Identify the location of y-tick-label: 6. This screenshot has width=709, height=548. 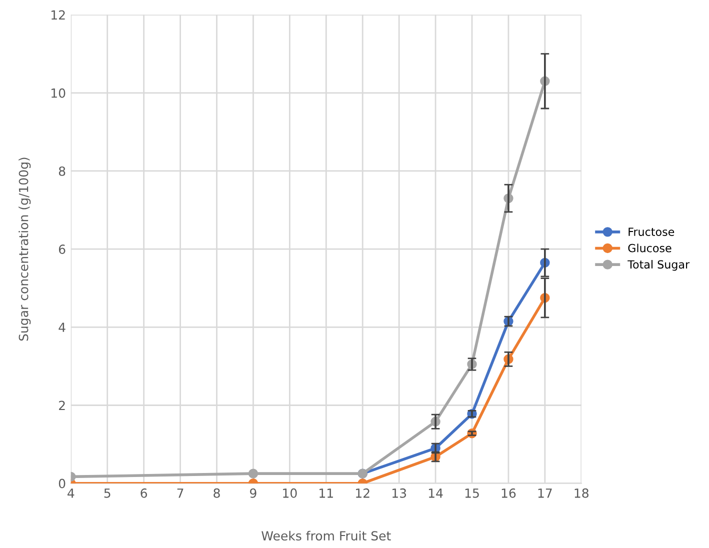
(62, 249).